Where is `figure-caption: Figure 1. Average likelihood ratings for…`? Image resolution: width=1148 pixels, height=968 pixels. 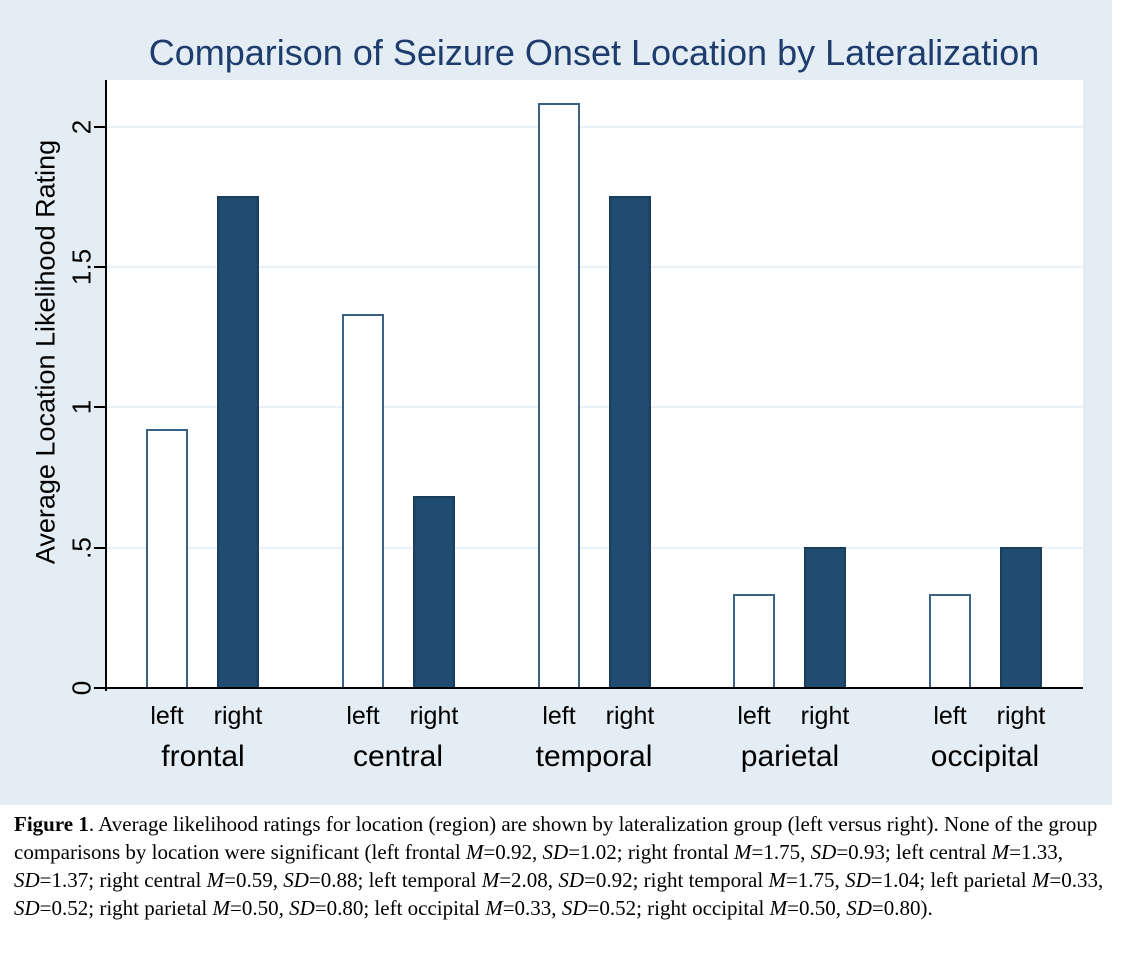 figure-caption: Figure 1. Average likelihood ratings for… is located at coordinates (576, 866).